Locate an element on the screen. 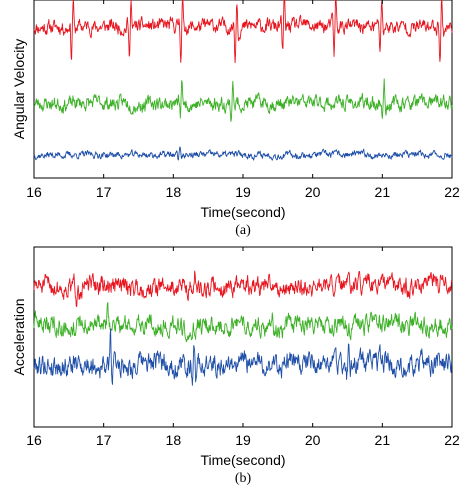  x-tick-label-a-17: 17 is located at coordinates (104, 192).